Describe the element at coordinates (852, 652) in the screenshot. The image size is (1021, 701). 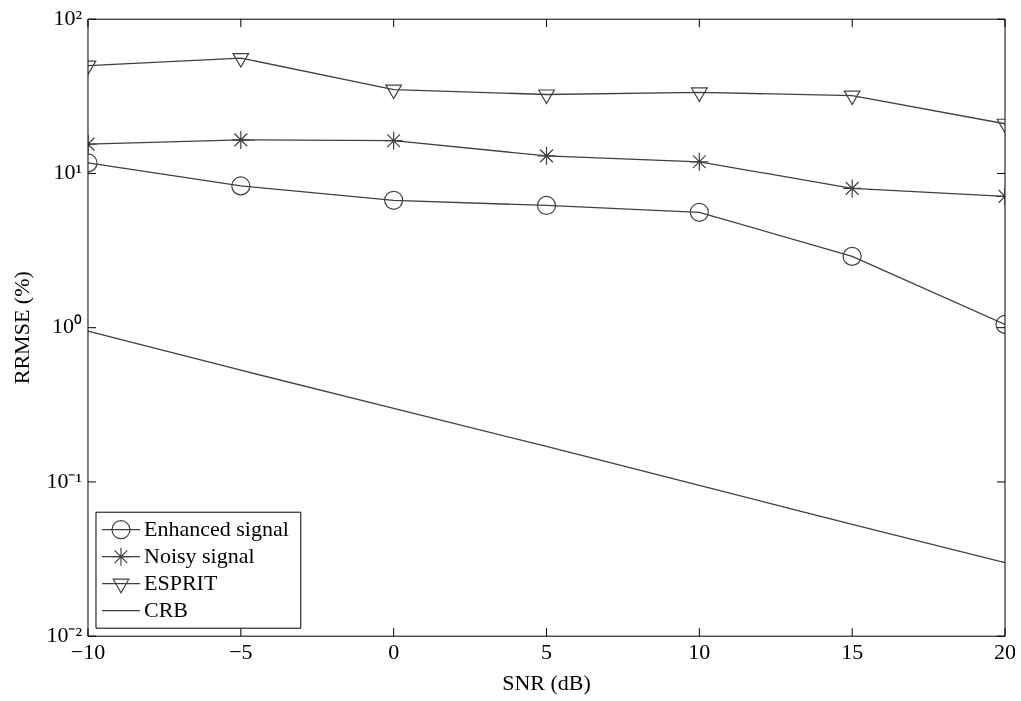
I see `x-tick-label: 15` at that location.